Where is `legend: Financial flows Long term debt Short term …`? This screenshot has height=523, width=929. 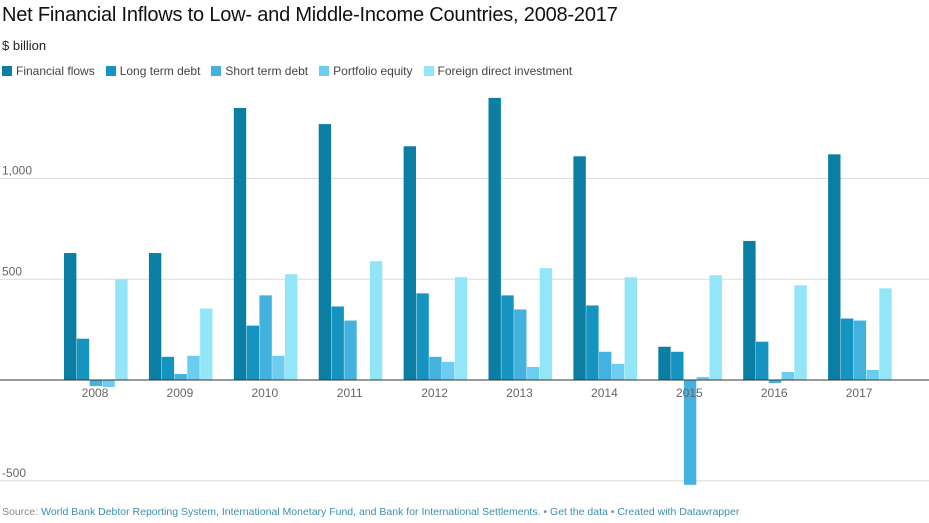
legend: Financial flows Long term debt Short term … is located at coordinates (287, 71).